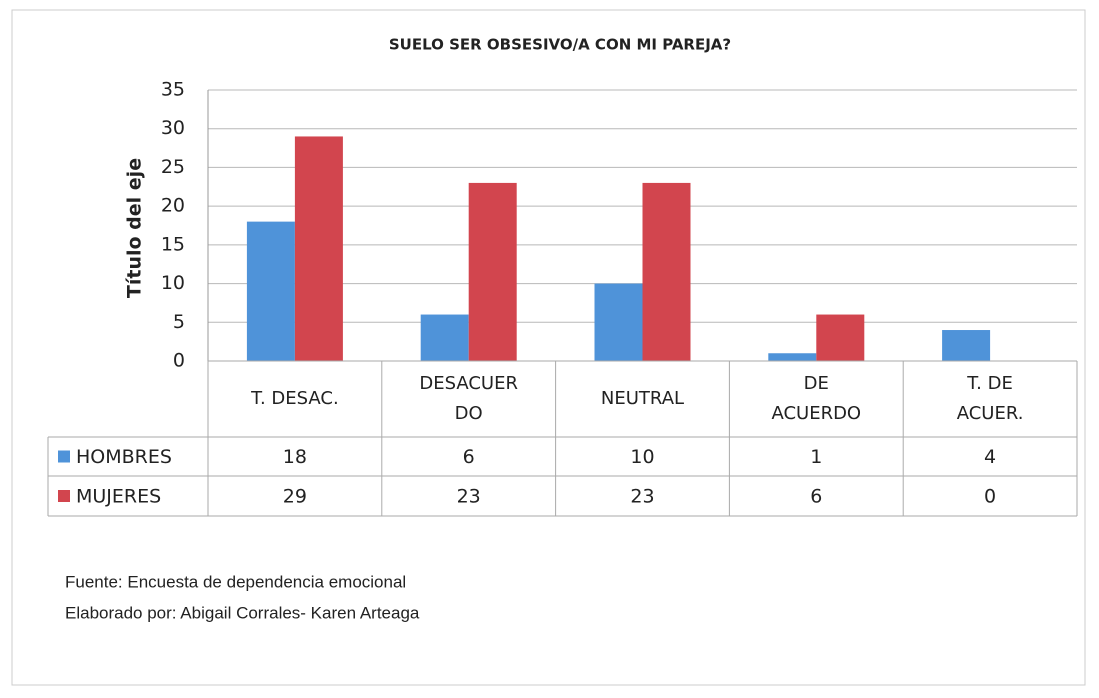 Image resolution: width=1099 pixels, height=698 pixels. What do you see at coordinates (118, 497) in the screenshot?
I see `legend-label: MUJERES` at bounding box center [118, 497].